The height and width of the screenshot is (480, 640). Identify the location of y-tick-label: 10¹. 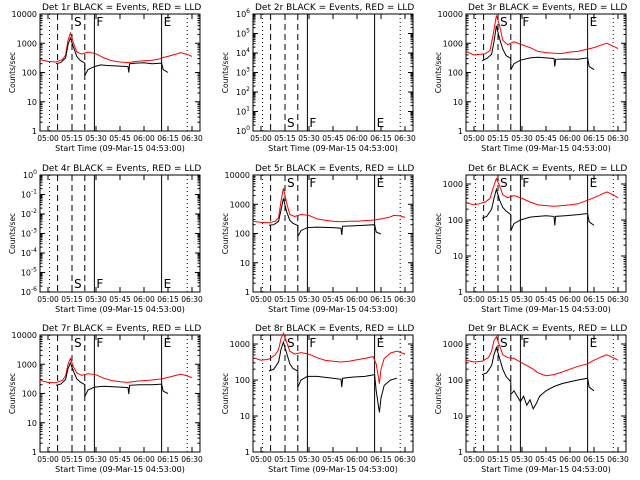
(243, 111).